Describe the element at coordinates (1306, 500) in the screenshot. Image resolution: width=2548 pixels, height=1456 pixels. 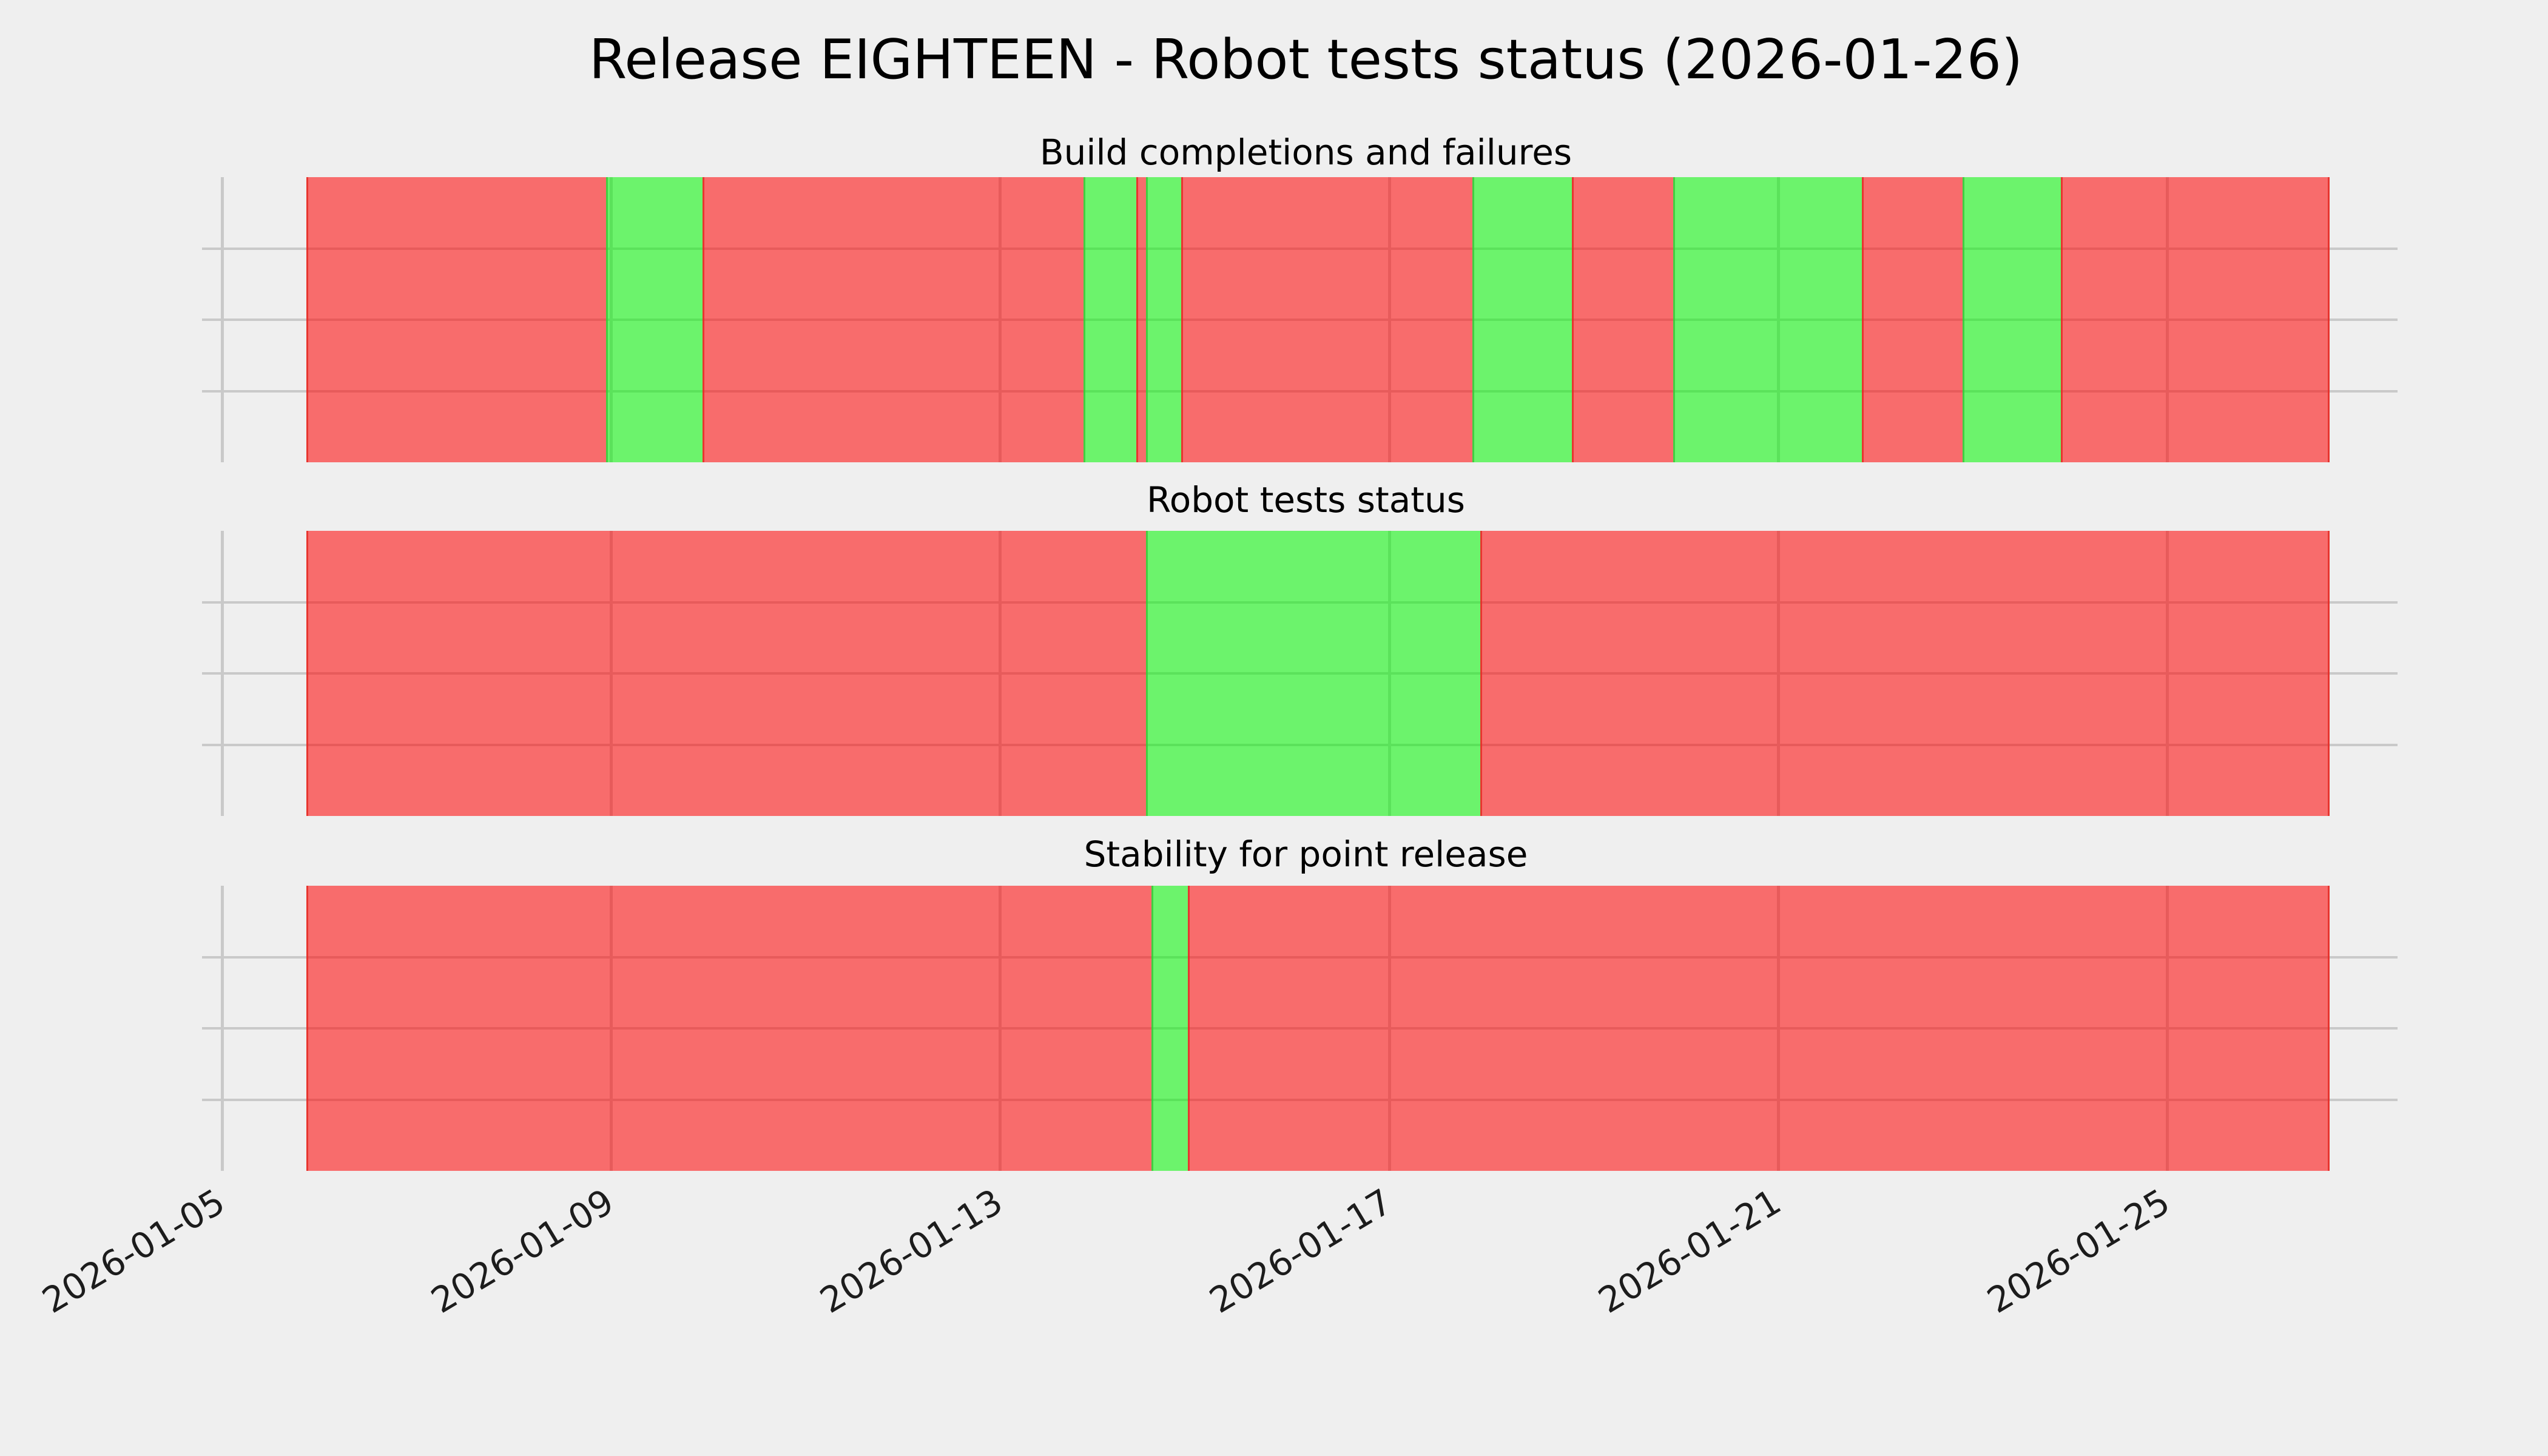
I see `panel-title-robot-tests: Robot tests status` at that location.